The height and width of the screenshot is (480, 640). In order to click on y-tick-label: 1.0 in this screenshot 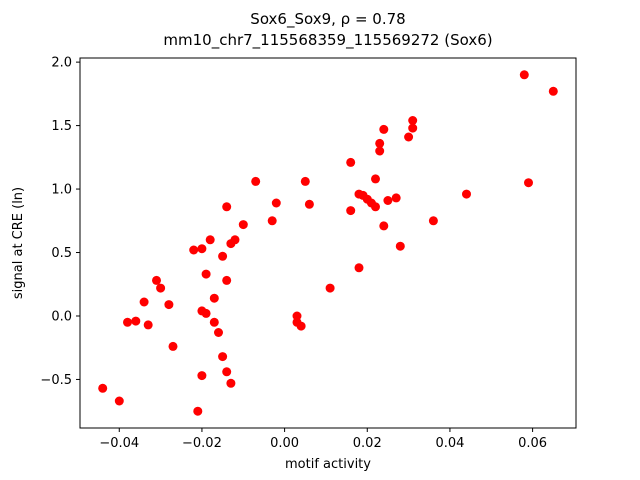, I will do `click(61, 190)`.